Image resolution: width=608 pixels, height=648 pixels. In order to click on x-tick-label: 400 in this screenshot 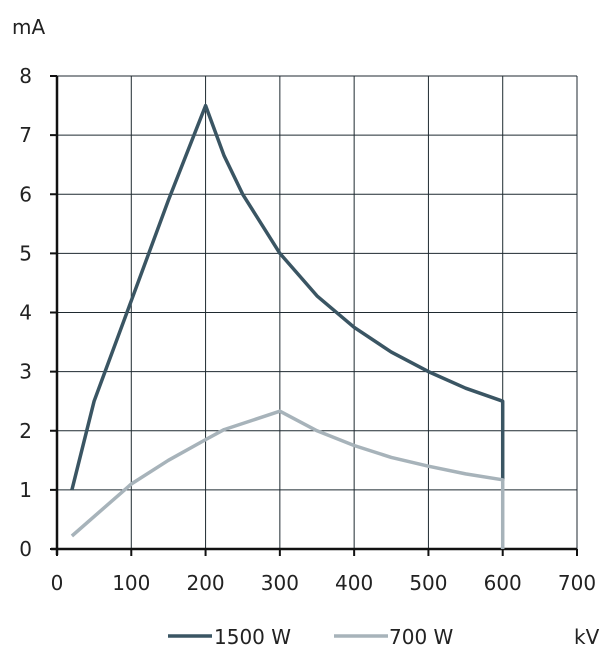, I will do `click(354, 583)`.